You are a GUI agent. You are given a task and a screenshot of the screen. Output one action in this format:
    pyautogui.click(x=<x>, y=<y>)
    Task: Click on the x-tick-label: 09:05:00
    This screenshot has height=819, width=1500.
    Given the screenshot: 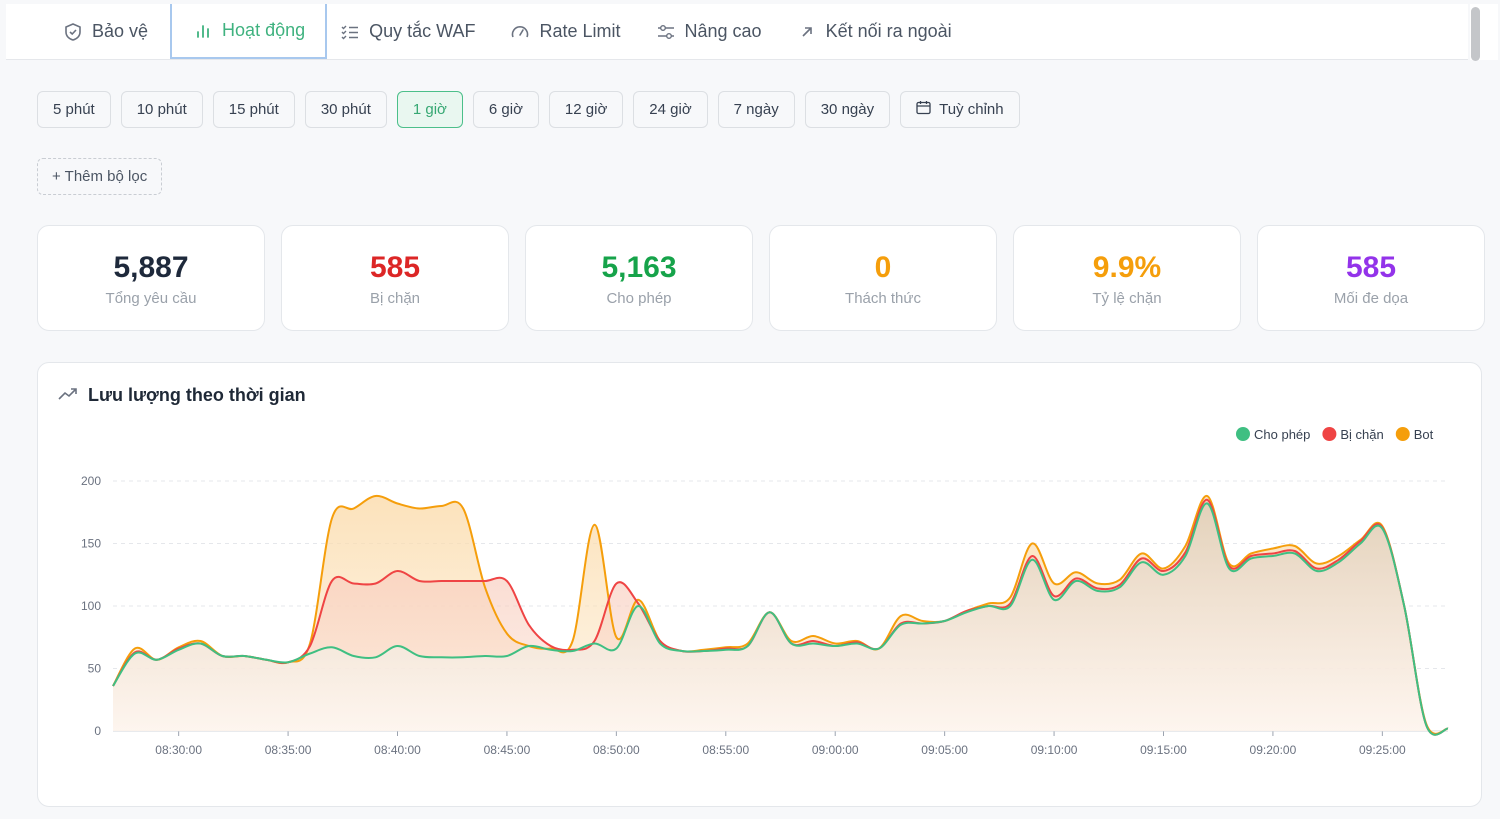 What is the action you would take?
    pyautogui.click(x=944, y=750)
    